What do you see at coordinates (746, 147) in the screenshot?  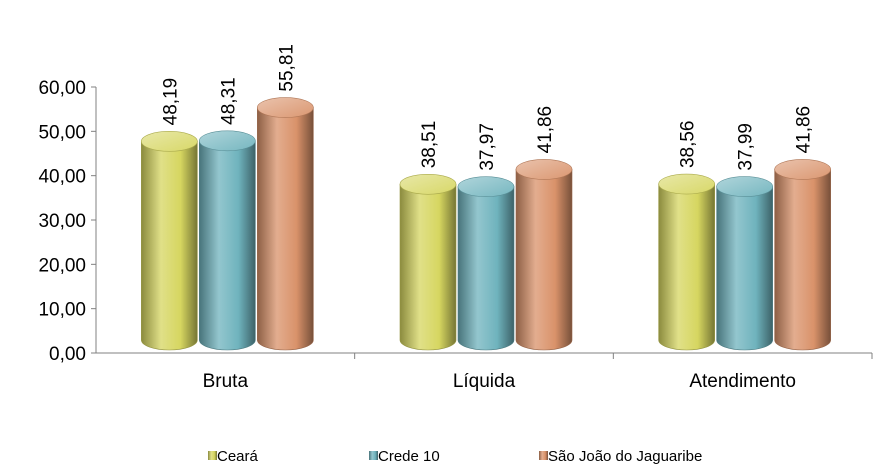 I see `data-label: 37,99` at bounding box center [746, 147].